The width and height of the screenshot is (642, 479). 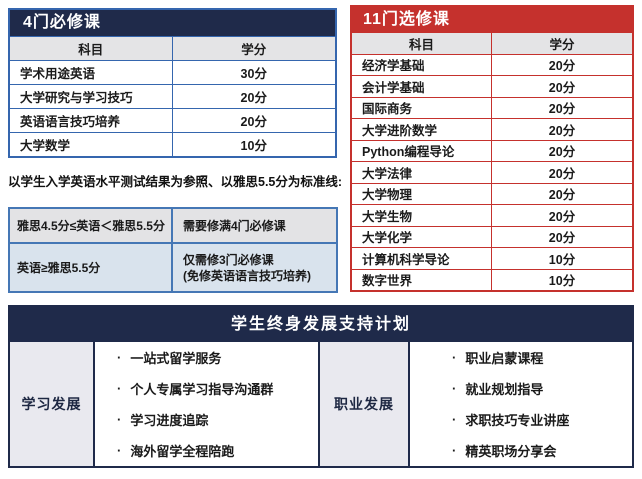 What do you see at coordinates (228, 259) in the screenshot?
I see `requirement-text: 仅需修3门必修课` at bounding box center [228, 259].